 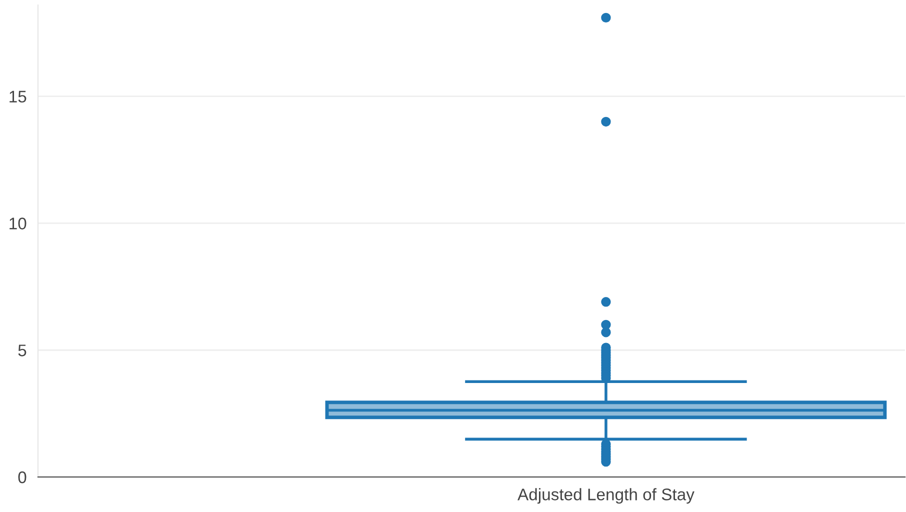 What do you see at coordinates (22, 350) in the screenshot?
I see `y-tick-label: 5` at bounding box center [22, 350].